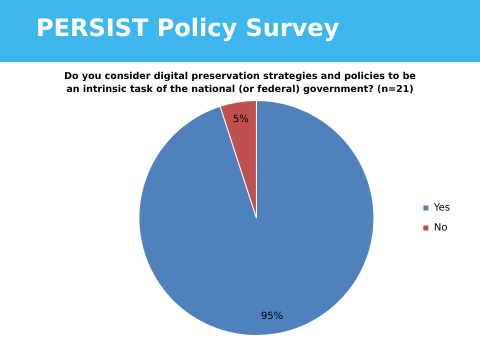 The height and width of the screenshot is (360, 480). Describe the element at coordinates (240, 83) in the screenshot. I see `chart-subtitle: Do you consider digital preservation strategies and policies to be an intrinsic task of the national (or federal) government? (n=21)` at that location.